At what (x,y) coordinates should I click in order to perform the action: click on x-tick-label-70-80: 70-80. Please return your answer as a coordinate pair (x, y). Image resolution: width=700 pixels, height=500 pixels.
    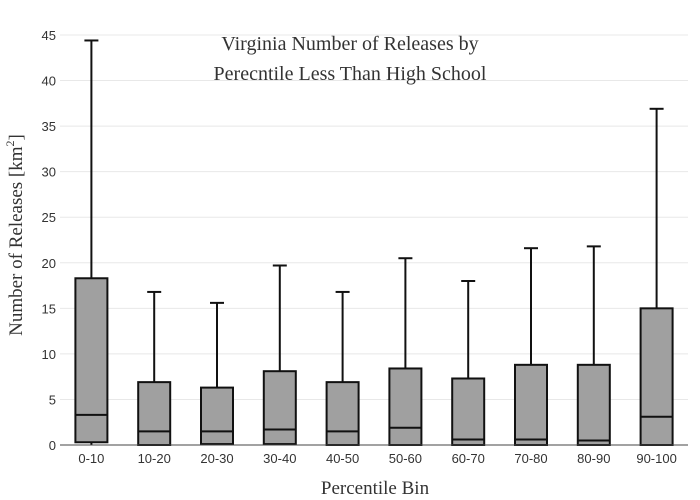
    Looking at the image, I should click on (530, 458).